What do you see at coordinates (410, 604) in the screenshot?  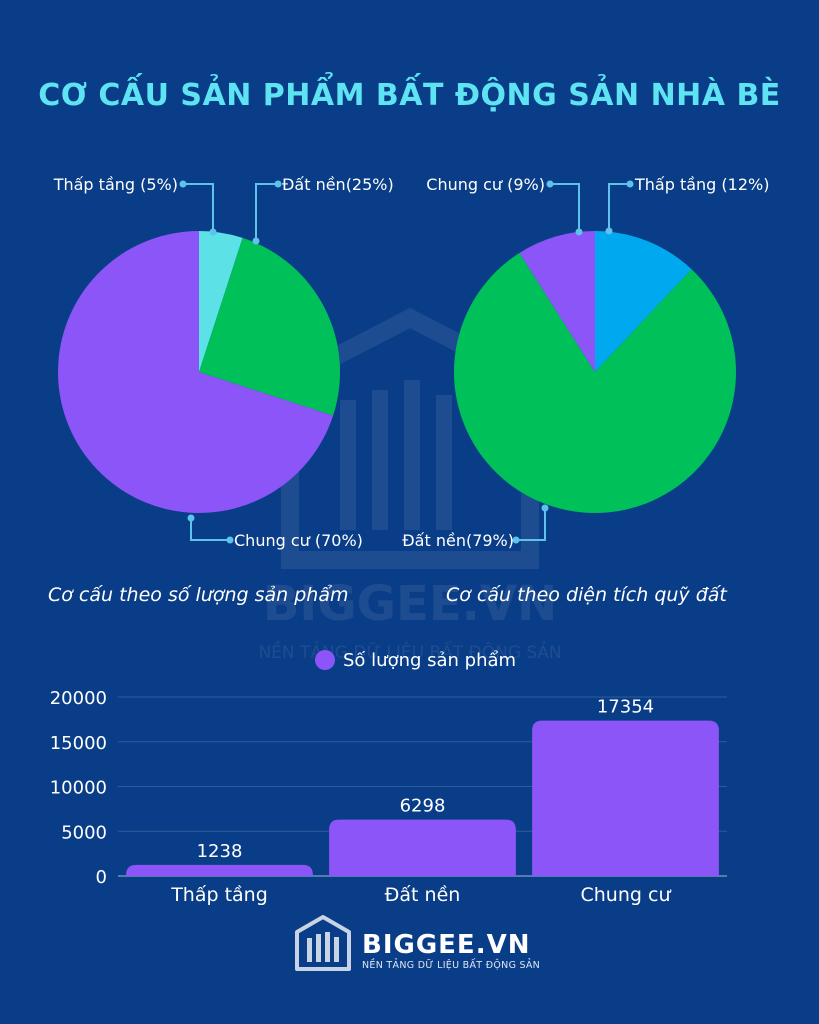 I see `watermark-brand: BIGGEE.VN` at bounding box center [410, 604].